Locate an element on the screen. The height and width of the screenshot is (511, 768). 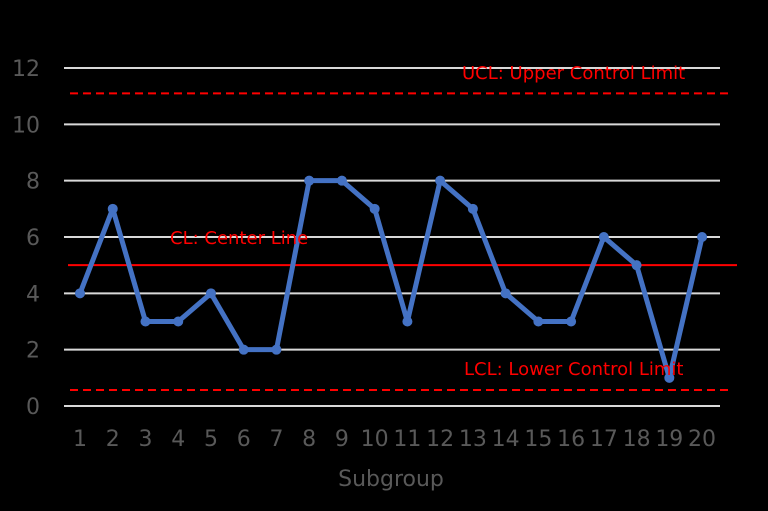
ucl-label: UCL: Upper Control Limit is located at coordinates (573, 73).